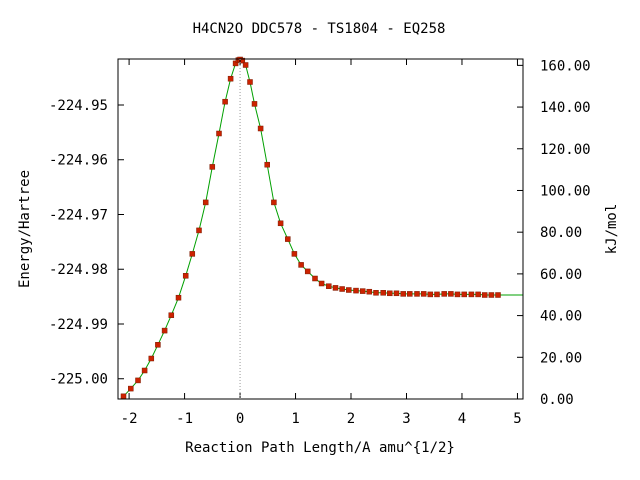 The width and height of the screenshot is (640, 480). I want to click on y-tick-label: -224.96, so click(78, 161).